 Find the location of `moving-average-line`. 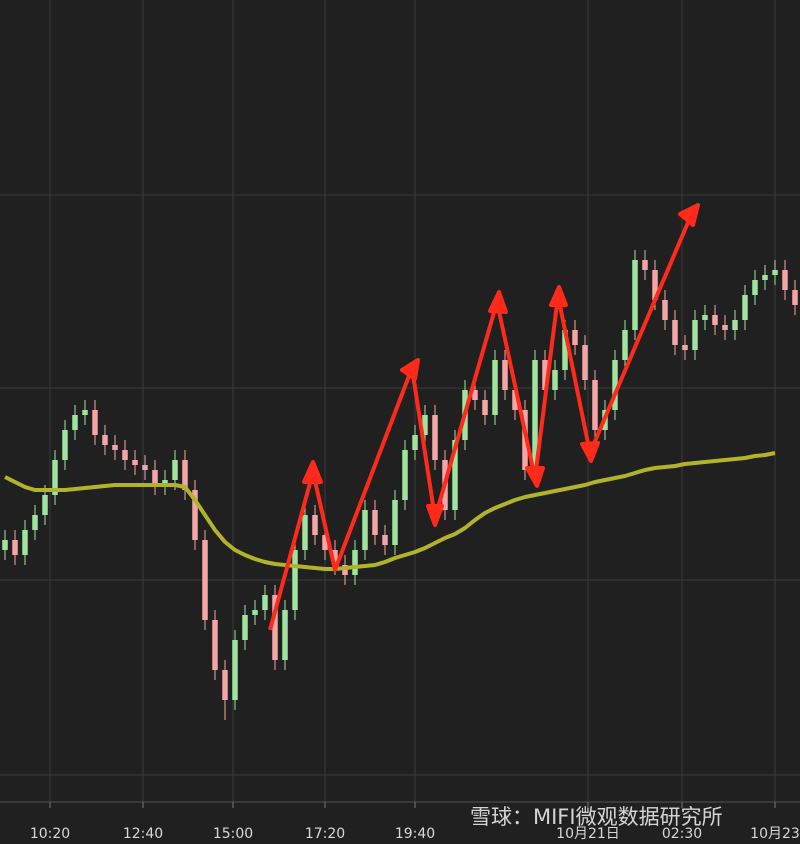

moving-average-line is located at coordinates (390, 511).